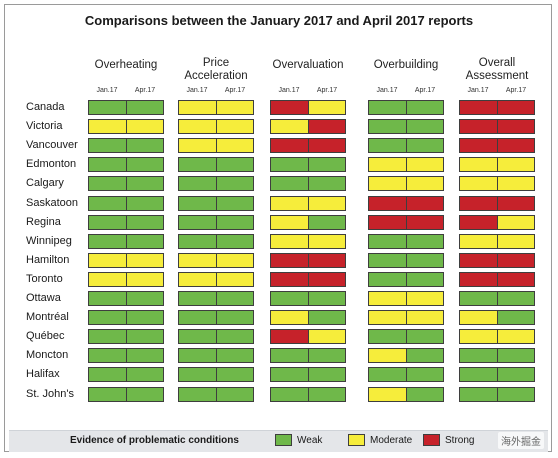  I want to click on row-label: Vancouver, so click(52, 145).